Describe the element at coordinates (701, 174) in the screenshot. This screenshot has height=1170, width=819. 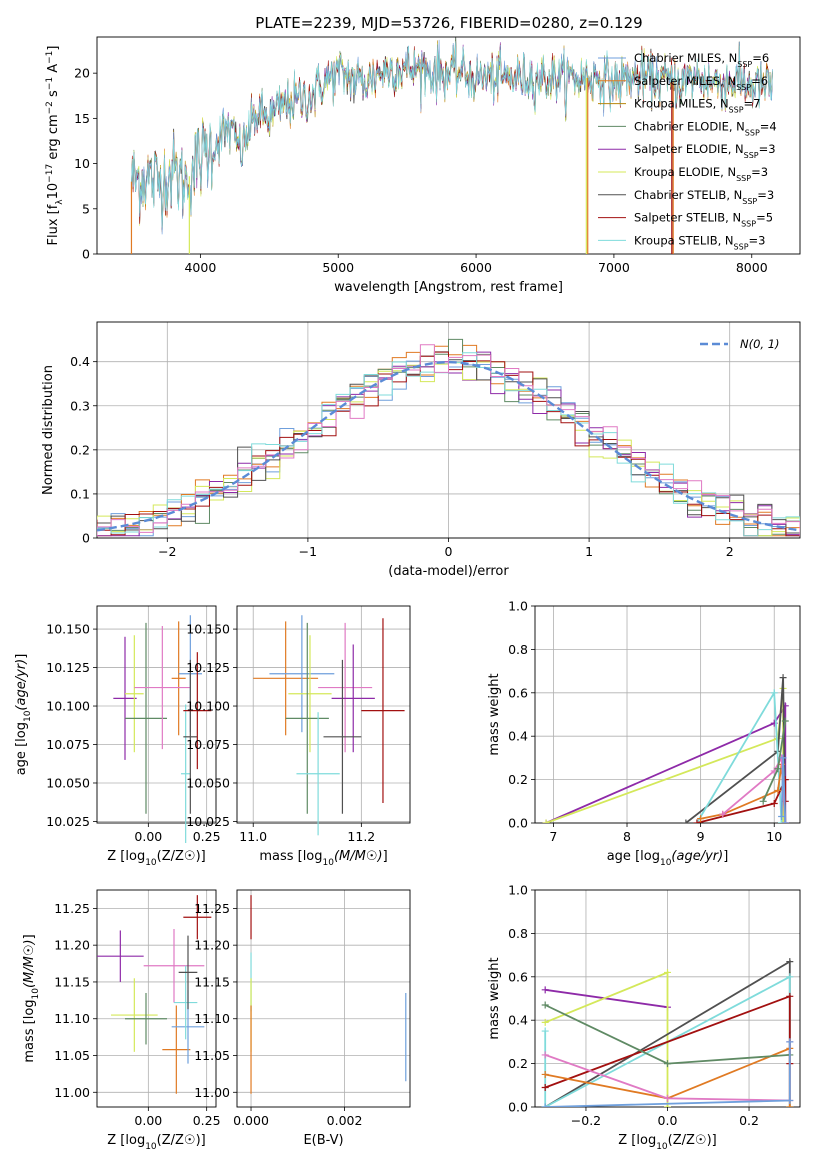
I see `legend-label: Kroupa ELODIE, NSSP=3` at that location.